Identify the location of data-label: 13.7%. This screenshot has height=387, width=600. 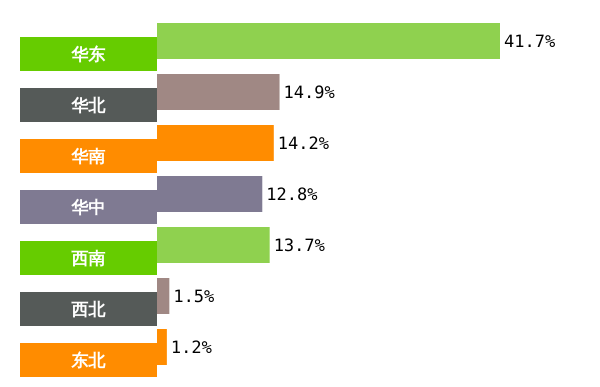
(299, 246).